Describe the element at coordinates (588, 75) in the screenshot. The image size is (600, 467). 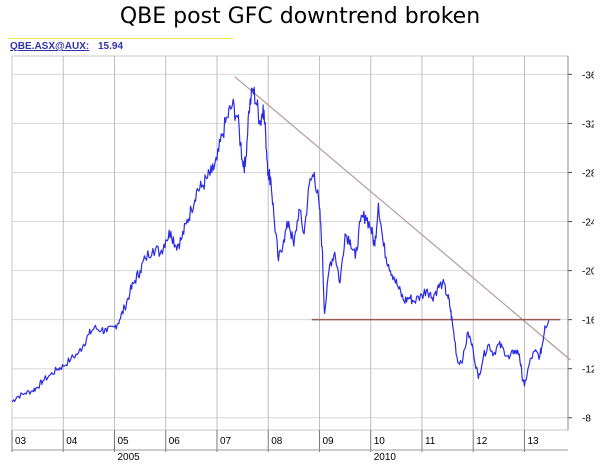
I see `y-tick-label: -36` at that location.